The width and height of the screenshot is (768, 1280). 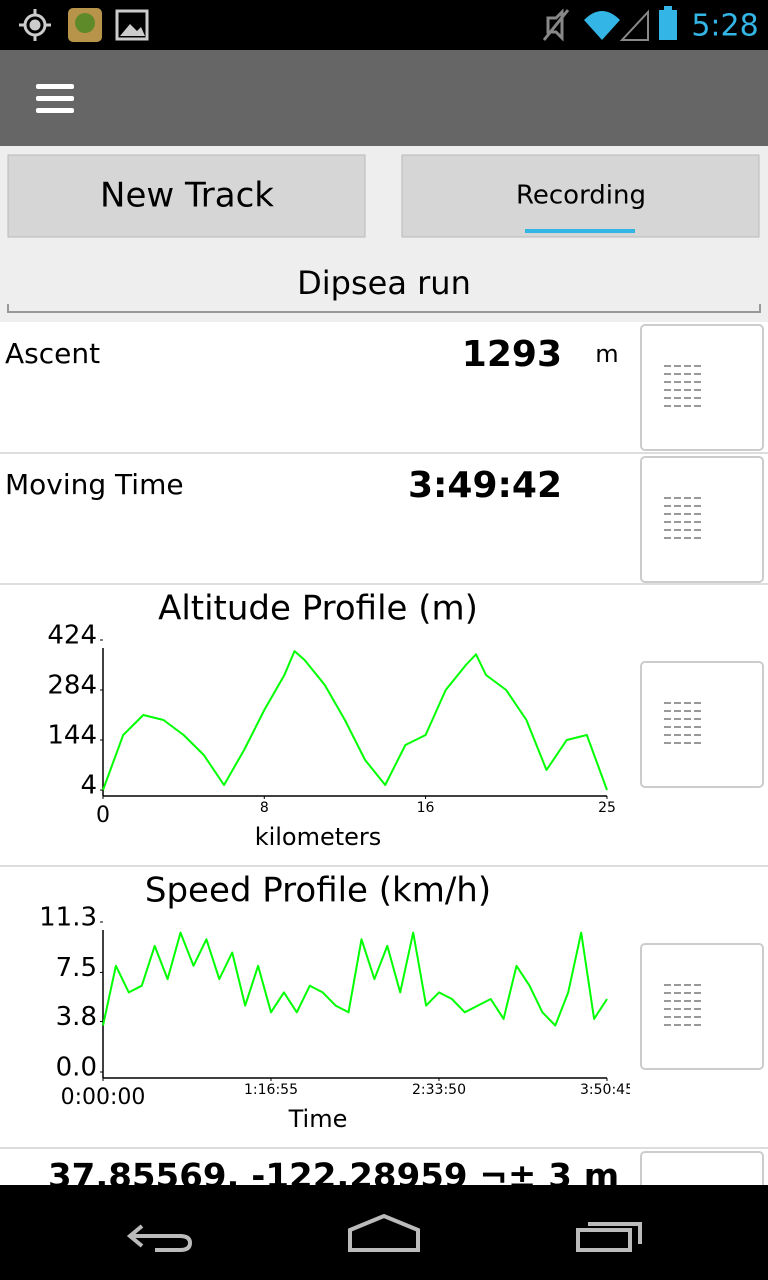 What do you see at coordinates (318, 837) in the screenshot?
I see `x-axis-title: kilometers` at bounding box center [318, 837].